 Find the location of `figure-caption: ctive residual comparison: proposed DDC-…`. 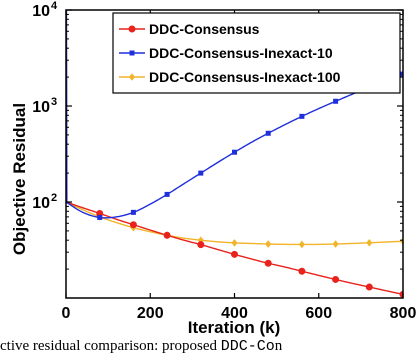

figure-caption: ctive residual comparison: proposed DDC-… is located at coordinates (209, 349).